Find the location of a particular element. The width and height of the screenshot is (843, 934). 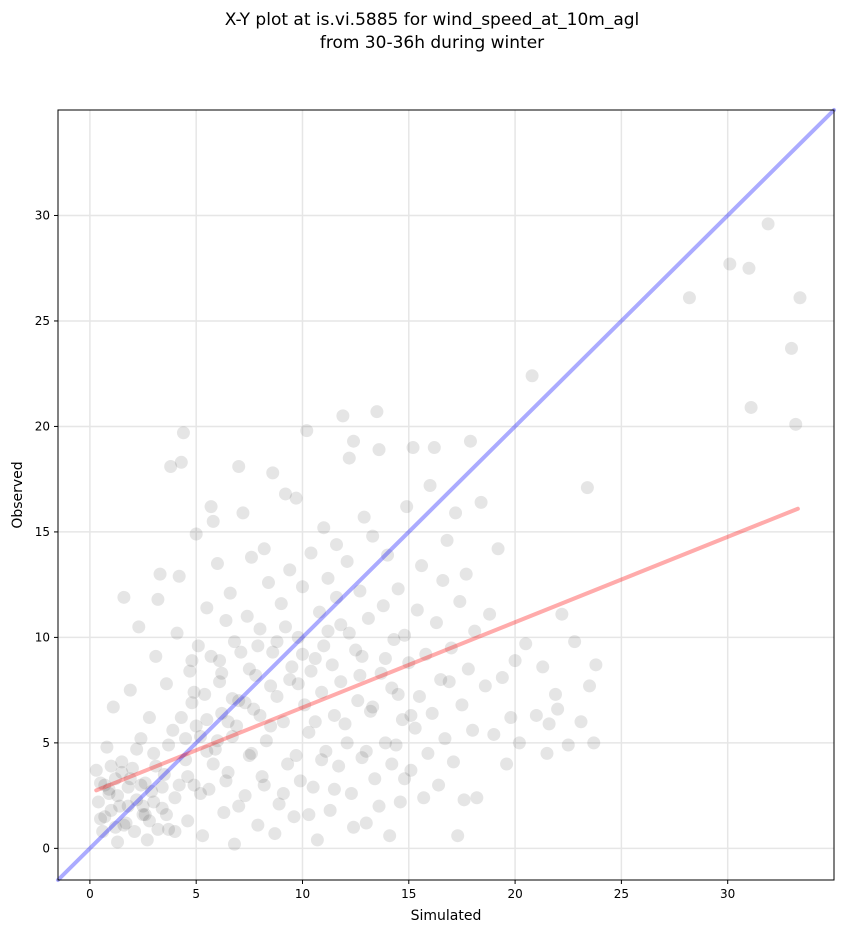

y-tick-label: 0 is located at coordinates (46, 848).